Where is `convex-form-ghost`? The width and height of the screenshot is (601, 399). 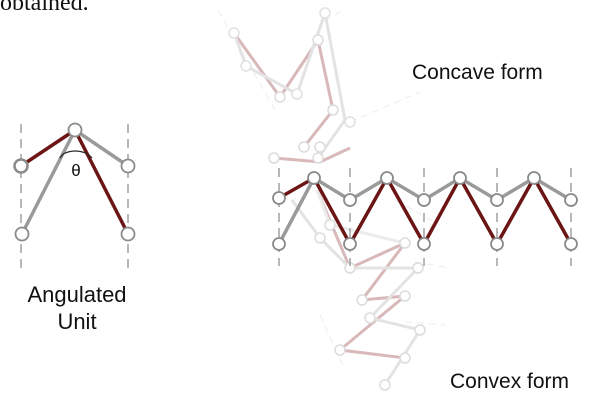 convex-form-ghost is located at coordinates (370, 290).